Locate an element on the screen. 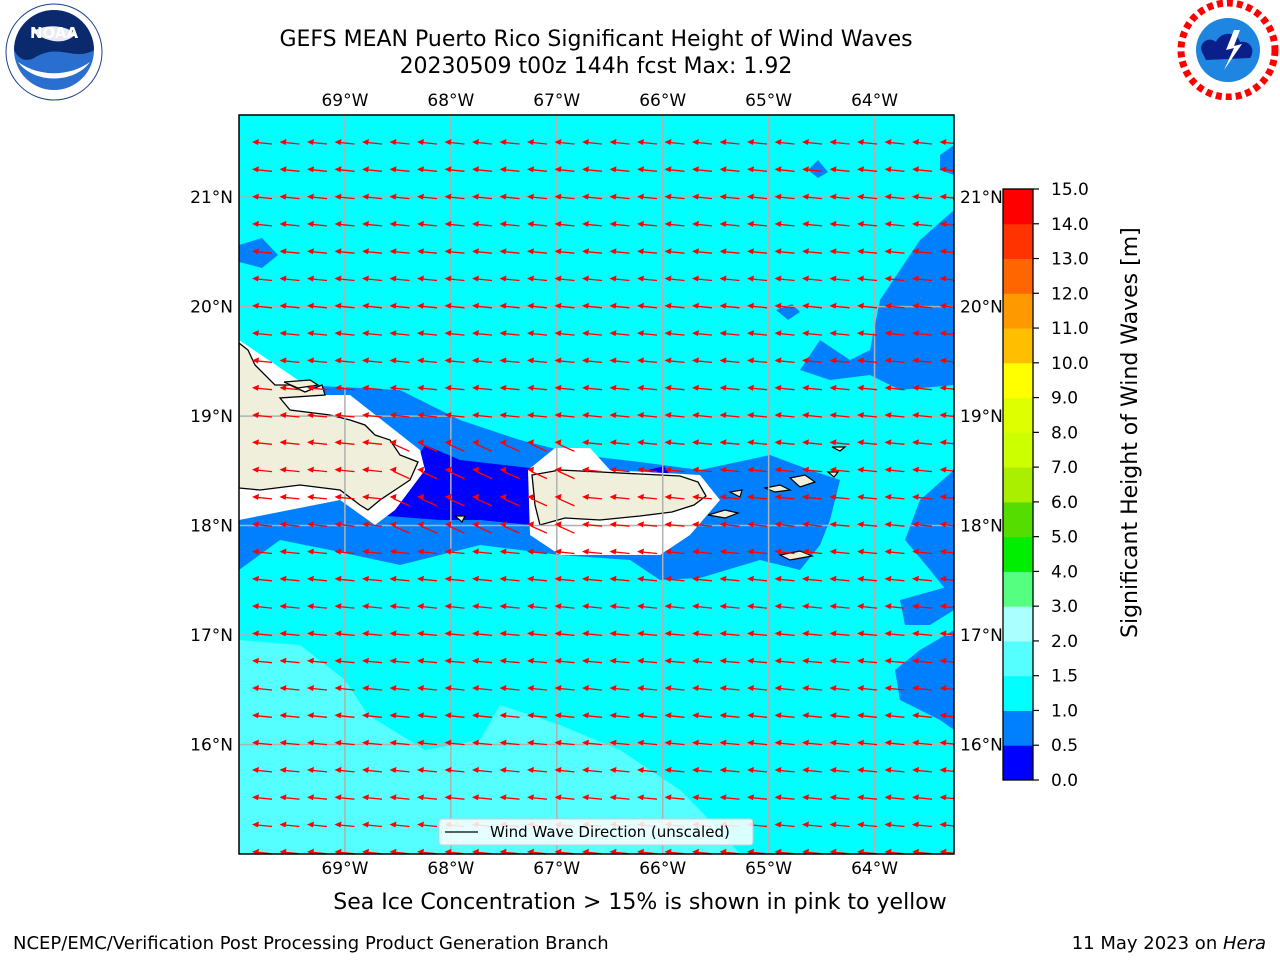 The image size is (1280, 960). lon-tick-label-bottom: 67°W is located at coordinates (556, 869).